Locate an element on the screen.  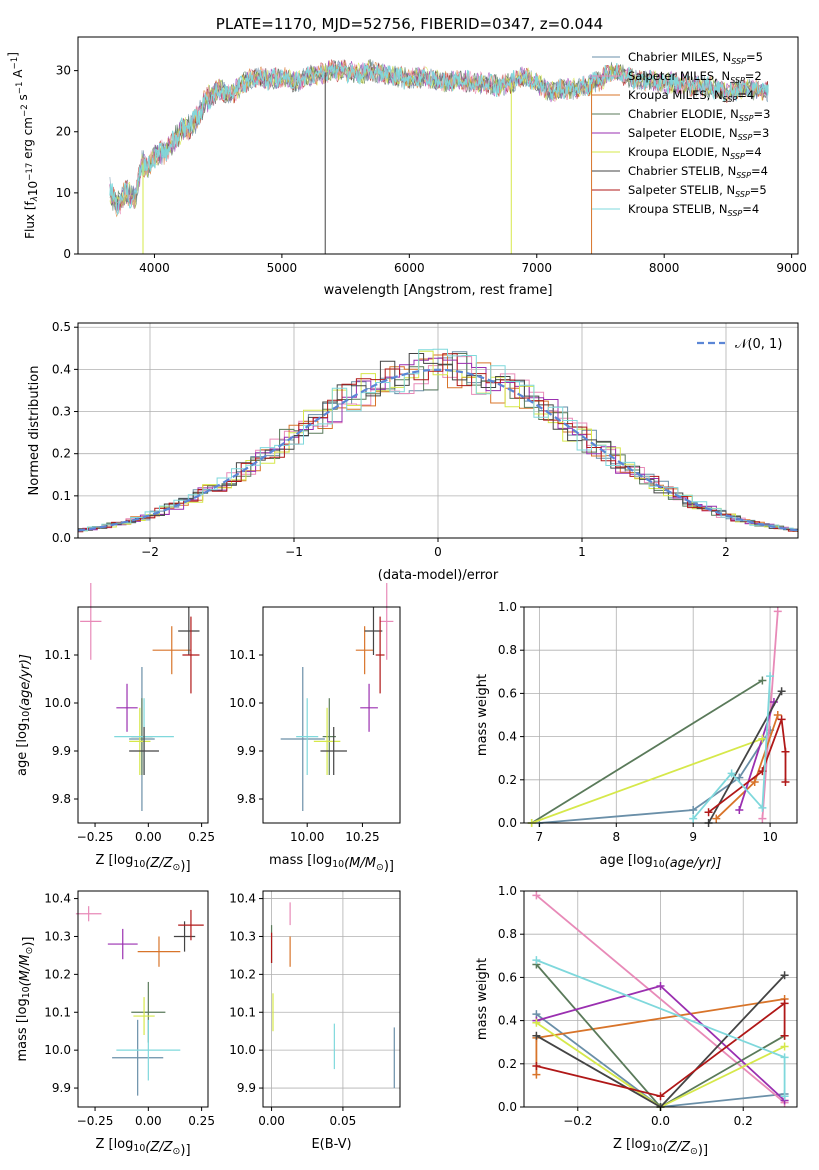
legend-entry: Kroupa ELODIE, NSSP=4 is located at coordinates (695, 153).